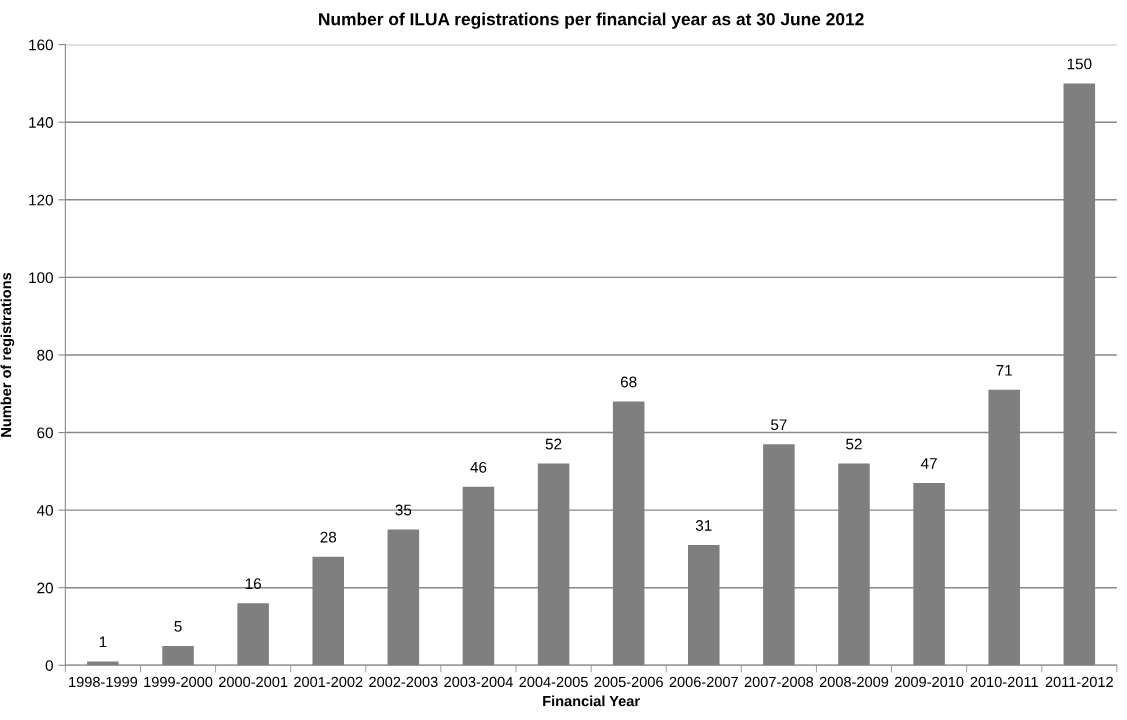 This screenshot has height=720, width=1127. What do you see at coordinates (778, 425) in the screenshot?
I see `data-label: 57` at bounding box center [778, 425].